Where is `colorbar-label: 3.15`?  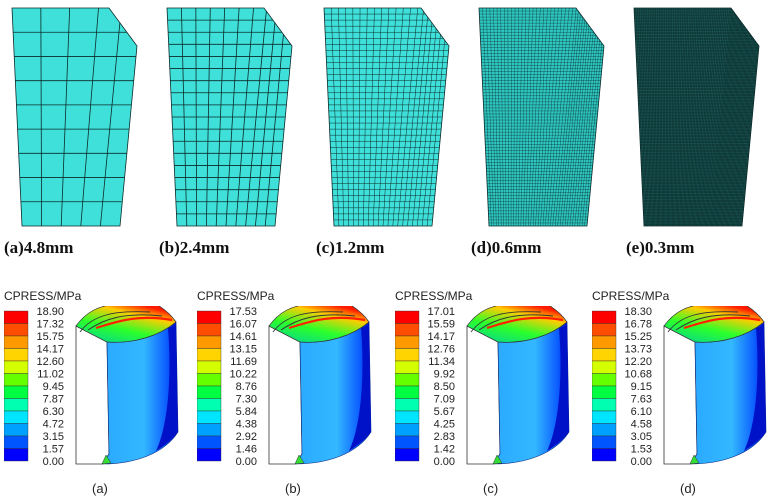 colorbar-label: 3.15 is located at coordinates (53, 437).